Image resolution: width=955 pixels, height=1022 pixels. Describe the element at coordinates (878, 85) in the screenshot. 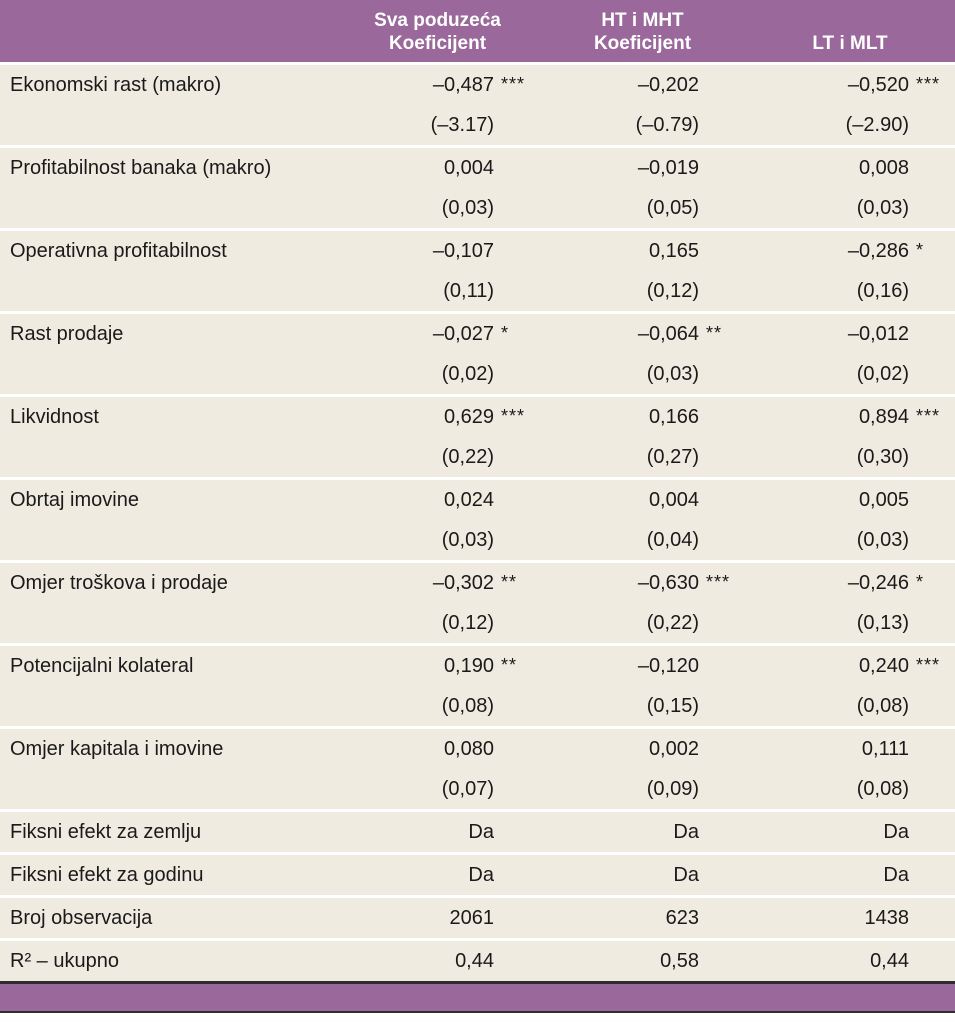

I see `coefficient-value: –0,520` at that location.